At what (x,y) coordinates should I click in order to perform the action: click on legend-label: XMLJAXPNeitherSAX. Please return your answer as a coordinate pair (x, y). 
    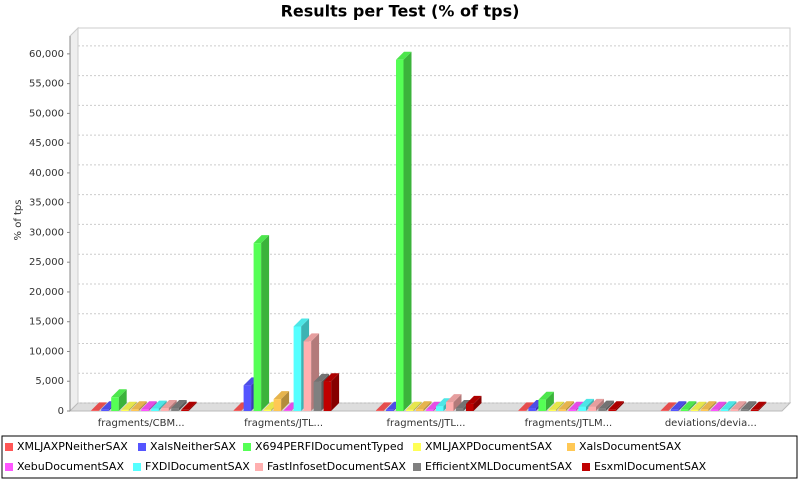
    Looking at the image, I should click on (72, 446).